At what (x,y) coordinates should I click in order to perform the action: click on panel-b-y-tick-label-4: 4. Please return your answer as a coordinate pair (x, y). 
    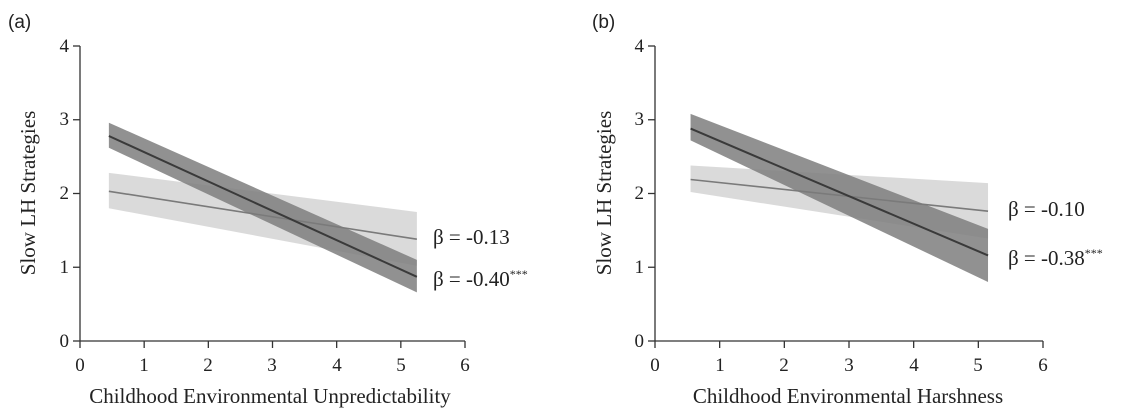
    Looking at the image, I should click on (640, 46).